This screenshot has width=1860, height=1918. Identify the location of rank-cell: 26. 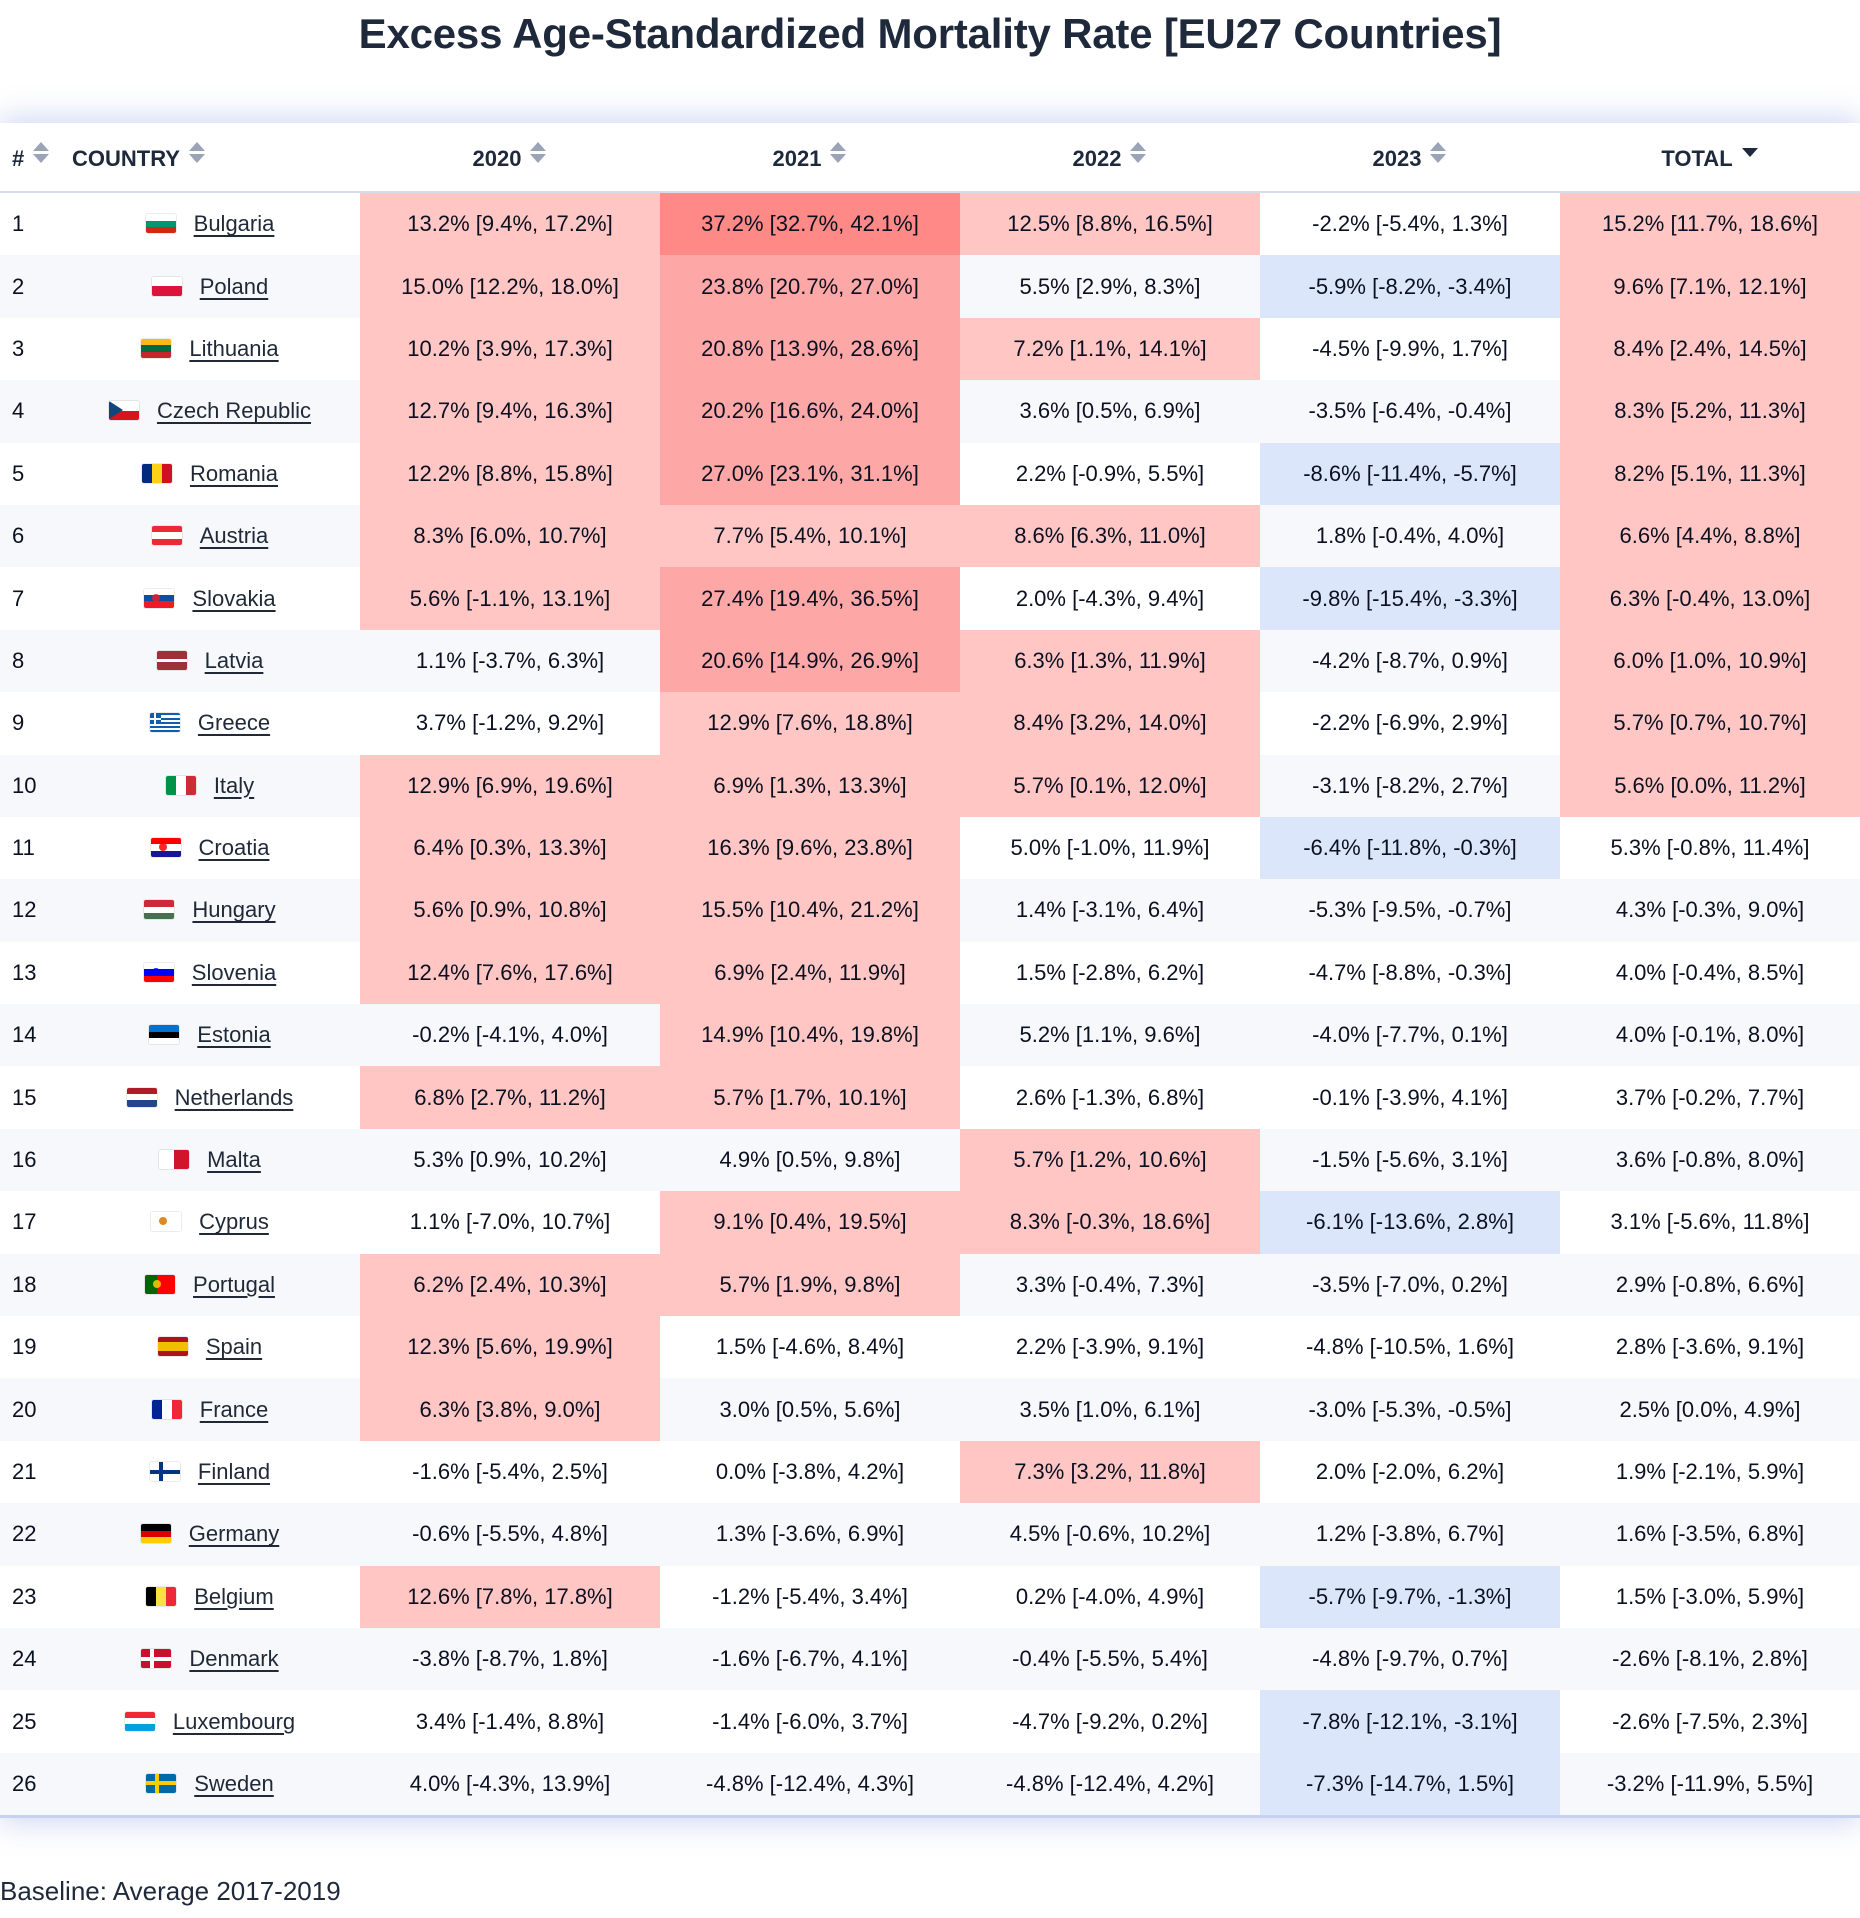
(30, 1784).